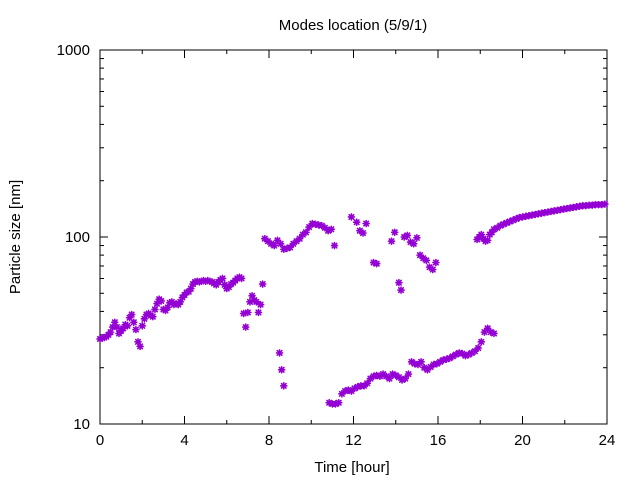 The width and height of the screenshot is (640, 480). Describe the element at coordinates (607, 440) in the screenshot. I see `x-tick-label: 24` at that location.